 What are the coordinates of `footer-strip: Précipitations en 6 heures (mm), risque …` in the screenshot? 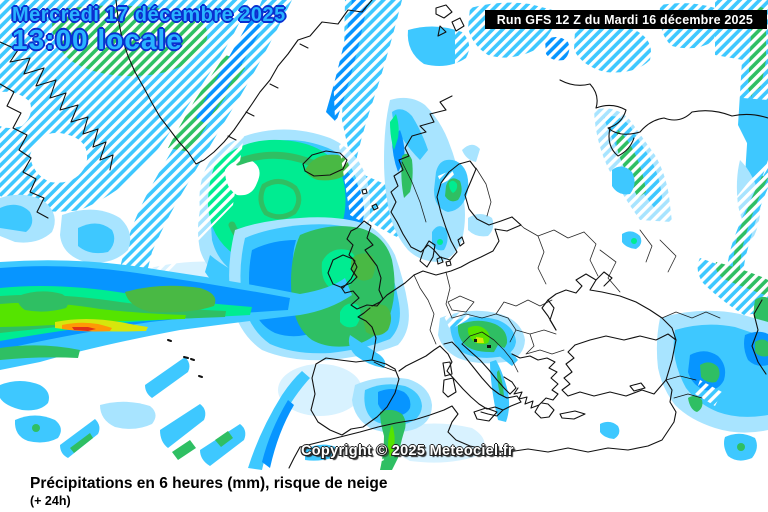 It's located at (384, 491).